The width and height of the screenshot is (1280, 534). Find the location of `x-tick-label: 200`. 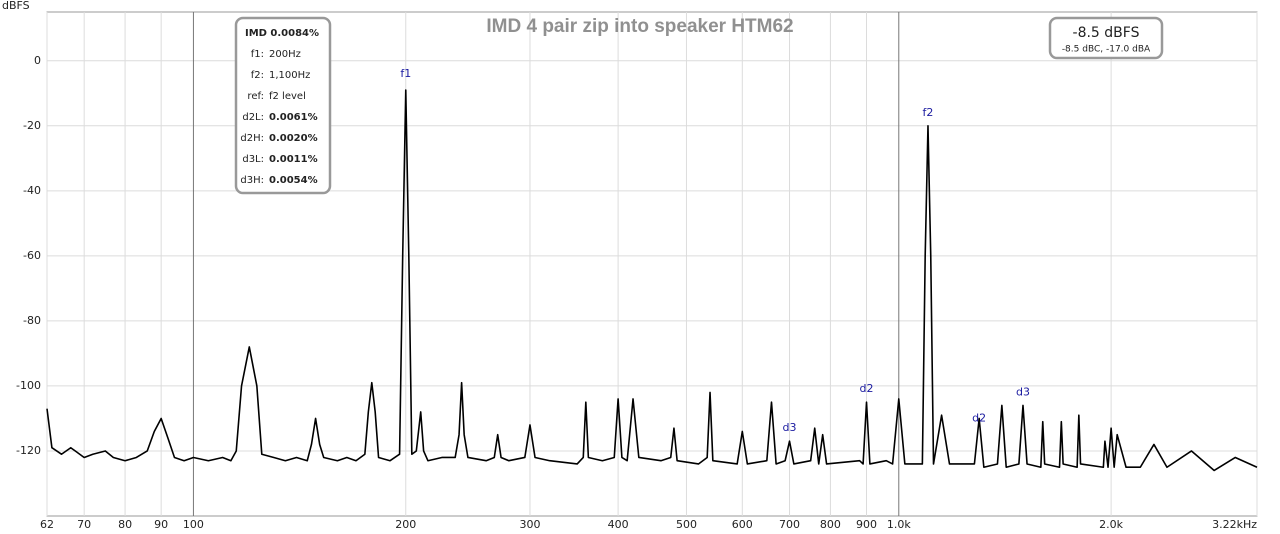

x-tick-label: 200 is located at coordinates (405, 524).